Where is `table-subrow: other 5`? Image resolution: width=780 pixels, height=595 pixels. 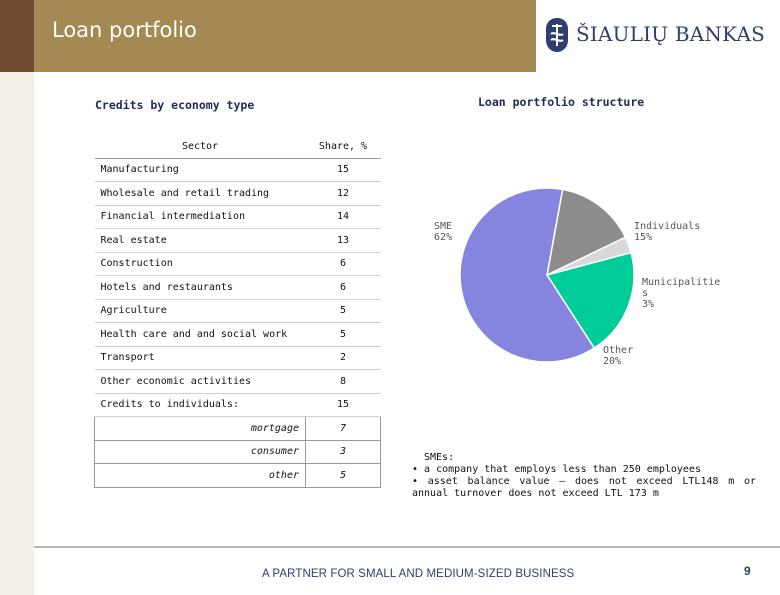 table-subrow: other 5 is located at coordinates (237, 475).